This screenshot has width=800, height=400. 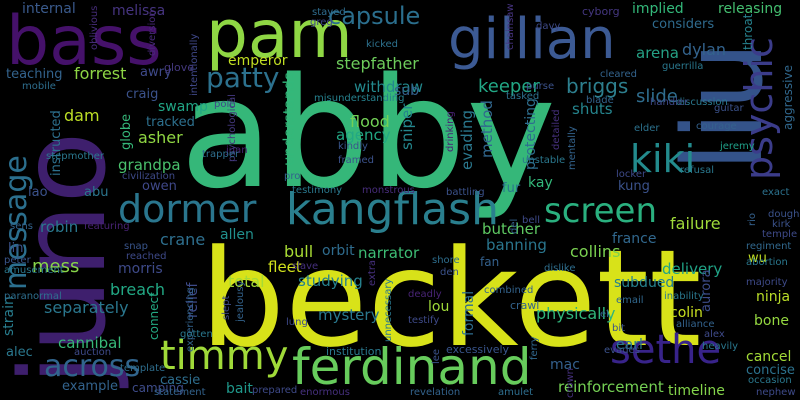 What do you see at coordinates (389, 310) in the screenshot?
I see `word-unnecessary: unnecessary` at bounding box center [389, 310].